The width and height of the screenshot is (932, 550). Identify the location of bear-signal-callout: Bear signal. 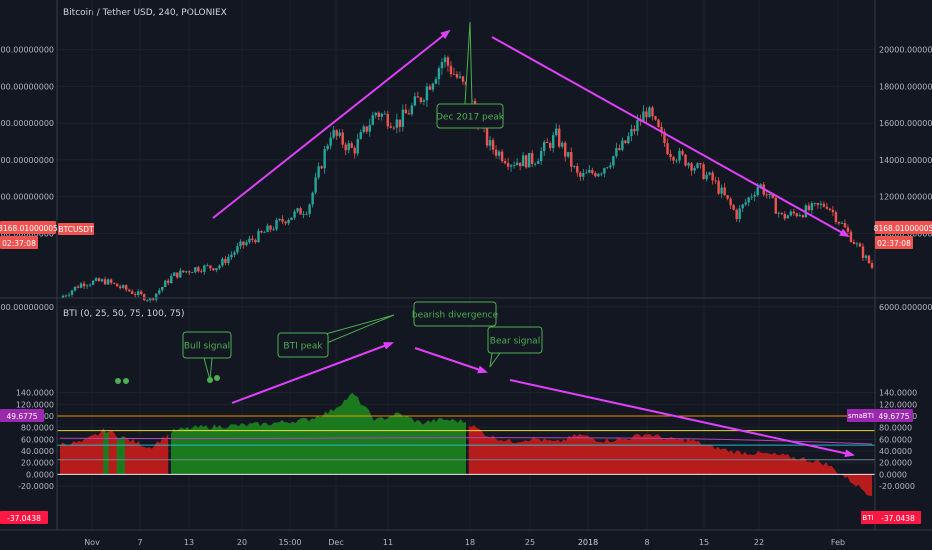
(515, 347).